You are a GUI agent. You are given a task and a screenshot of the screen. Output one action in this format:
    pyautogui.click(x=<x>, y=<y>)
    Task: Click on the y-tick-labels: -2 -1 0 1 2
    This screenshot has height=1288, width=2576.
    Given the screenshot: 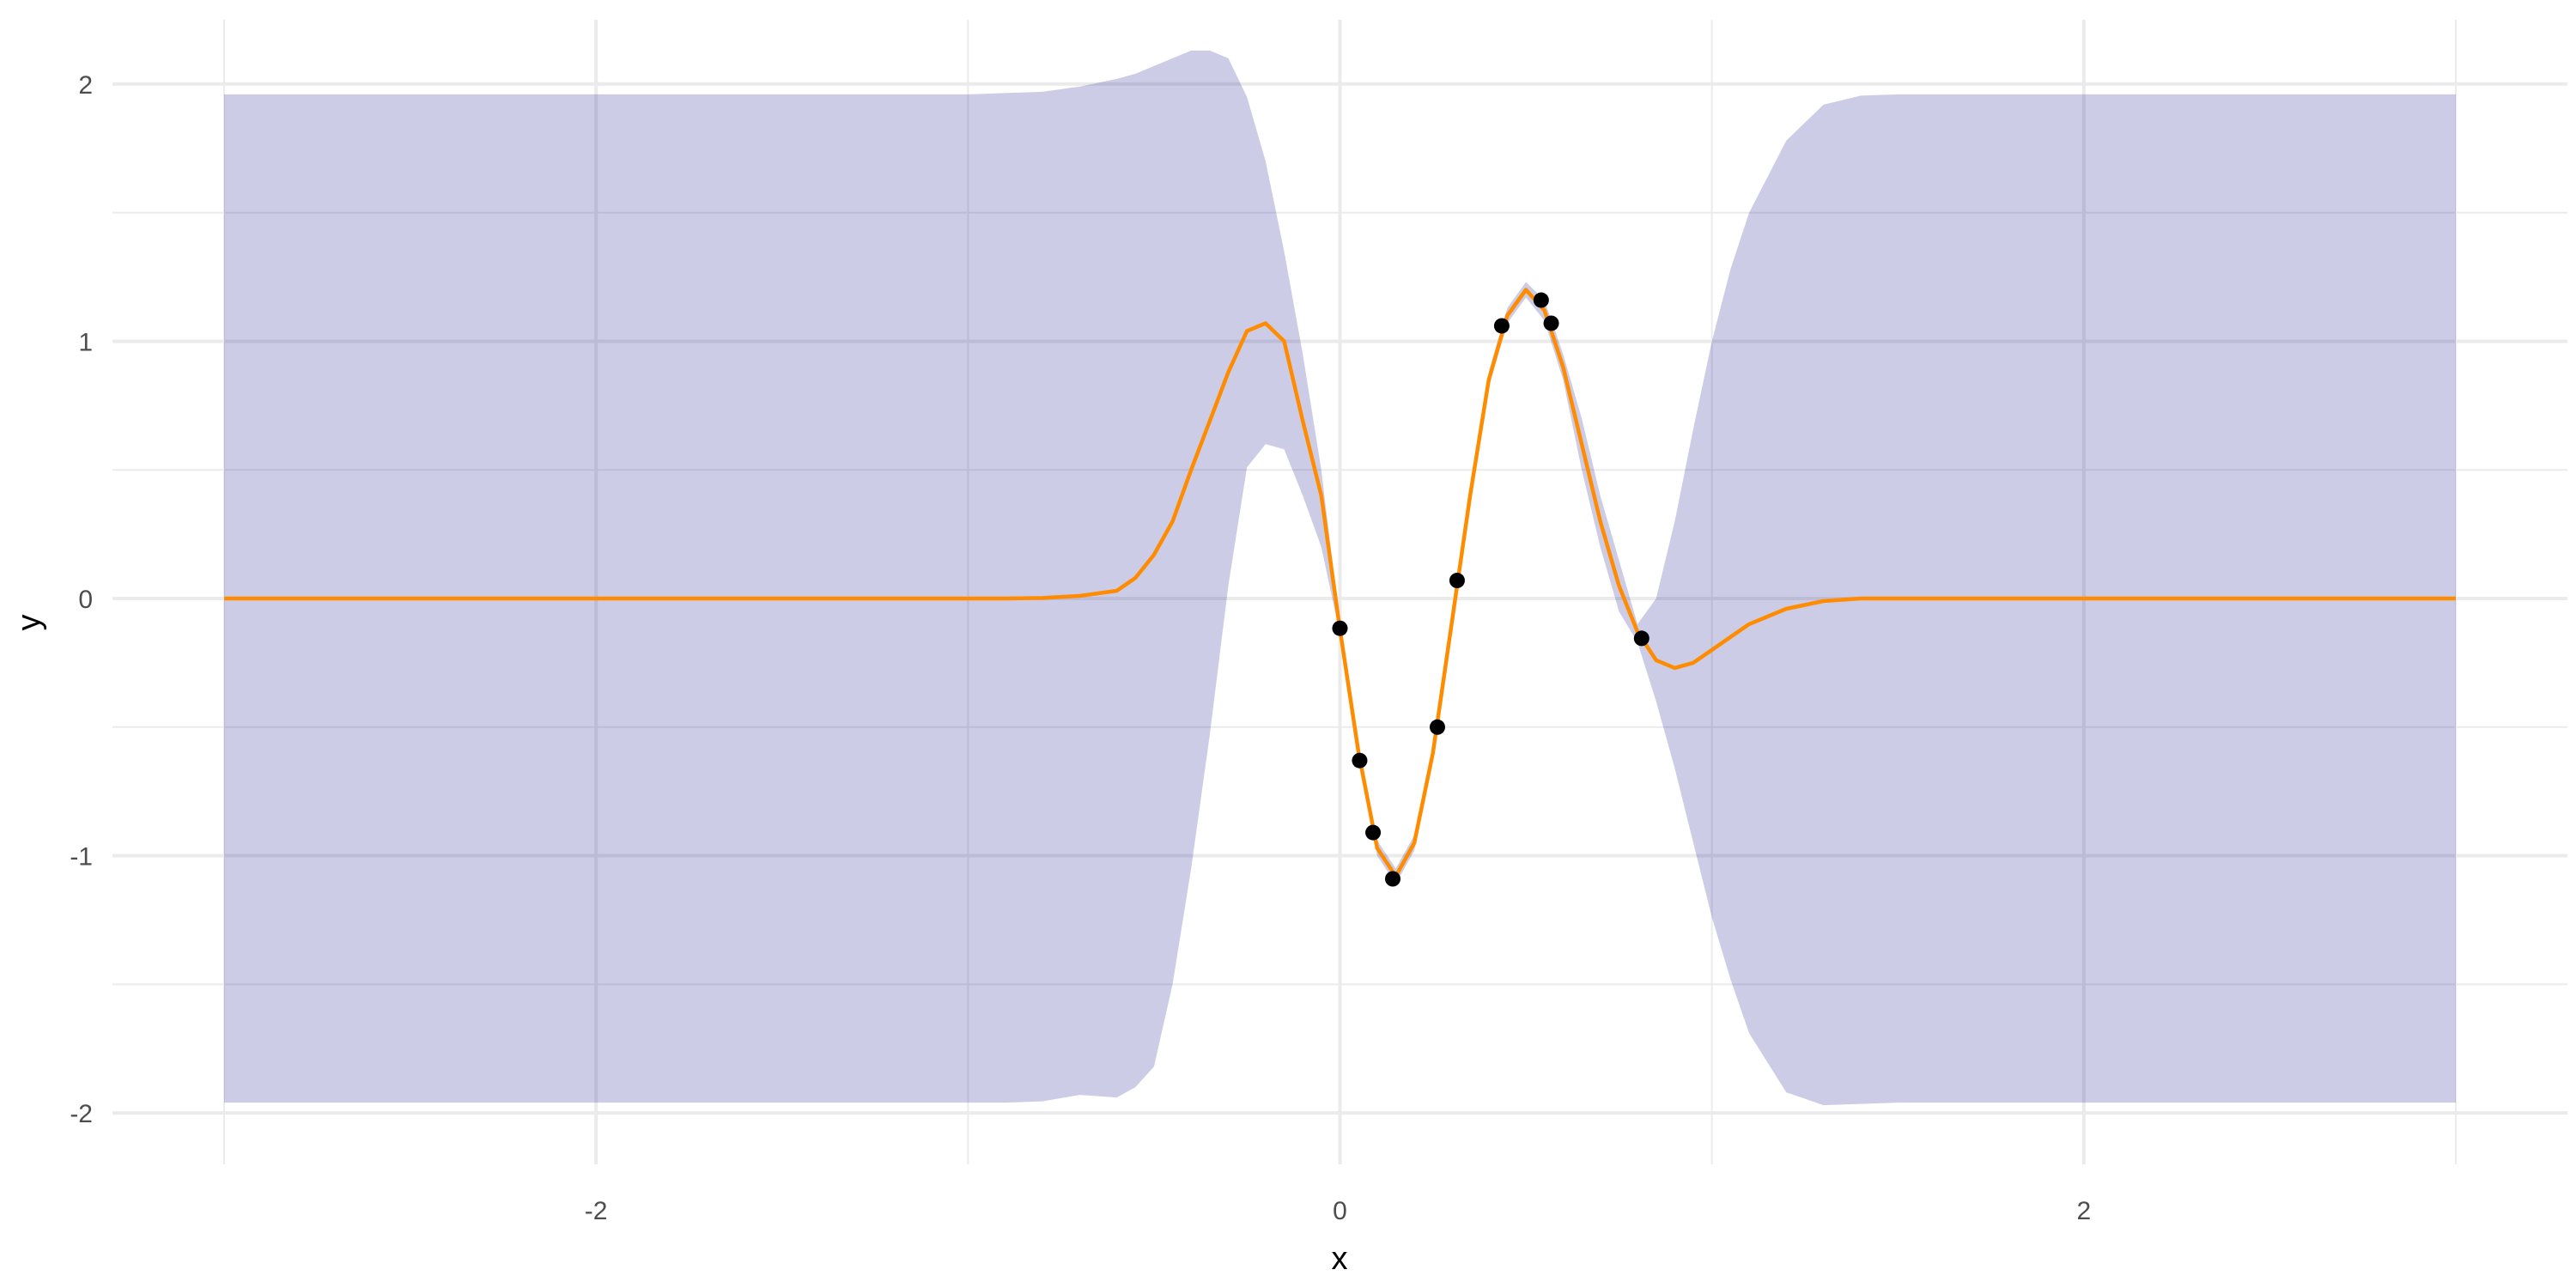 What is the action you would take?
    pyautogui.click(x=82, y=599)
    